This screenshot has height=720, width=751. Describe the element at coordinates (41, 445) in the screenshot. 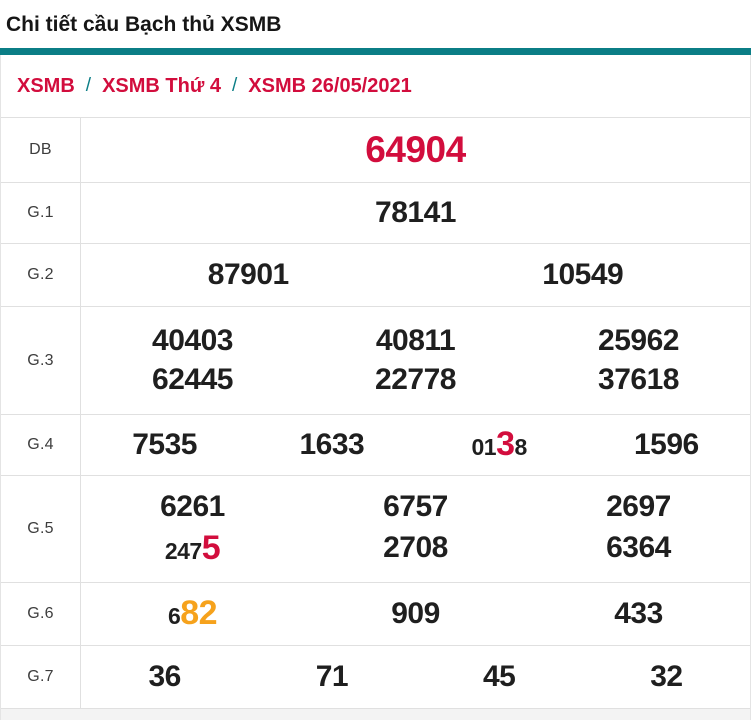

I see `prize-label-g4: G.4` at that location.